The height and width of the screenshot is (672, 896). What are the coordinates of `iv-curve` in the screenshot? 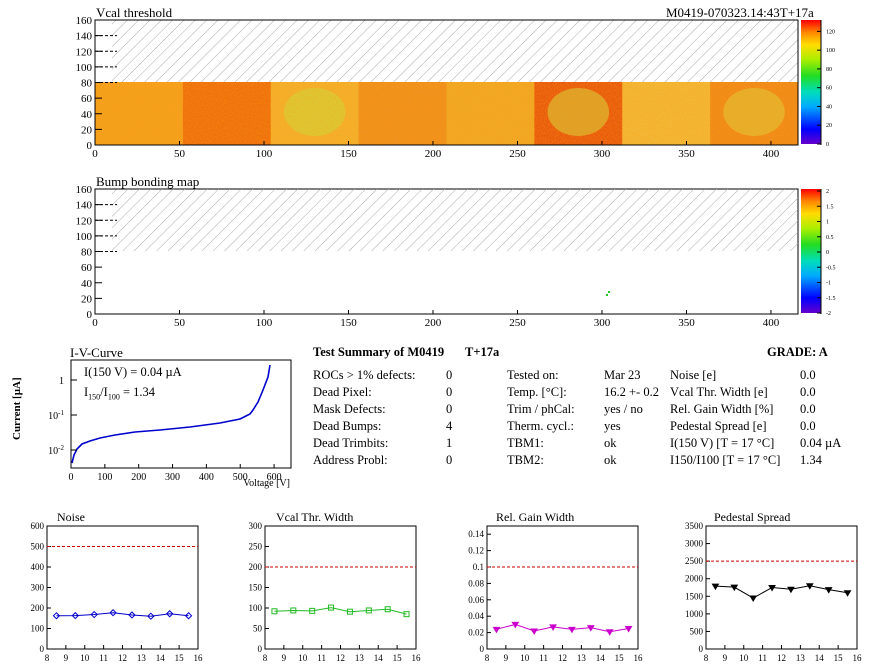 It's located at (171, 414).